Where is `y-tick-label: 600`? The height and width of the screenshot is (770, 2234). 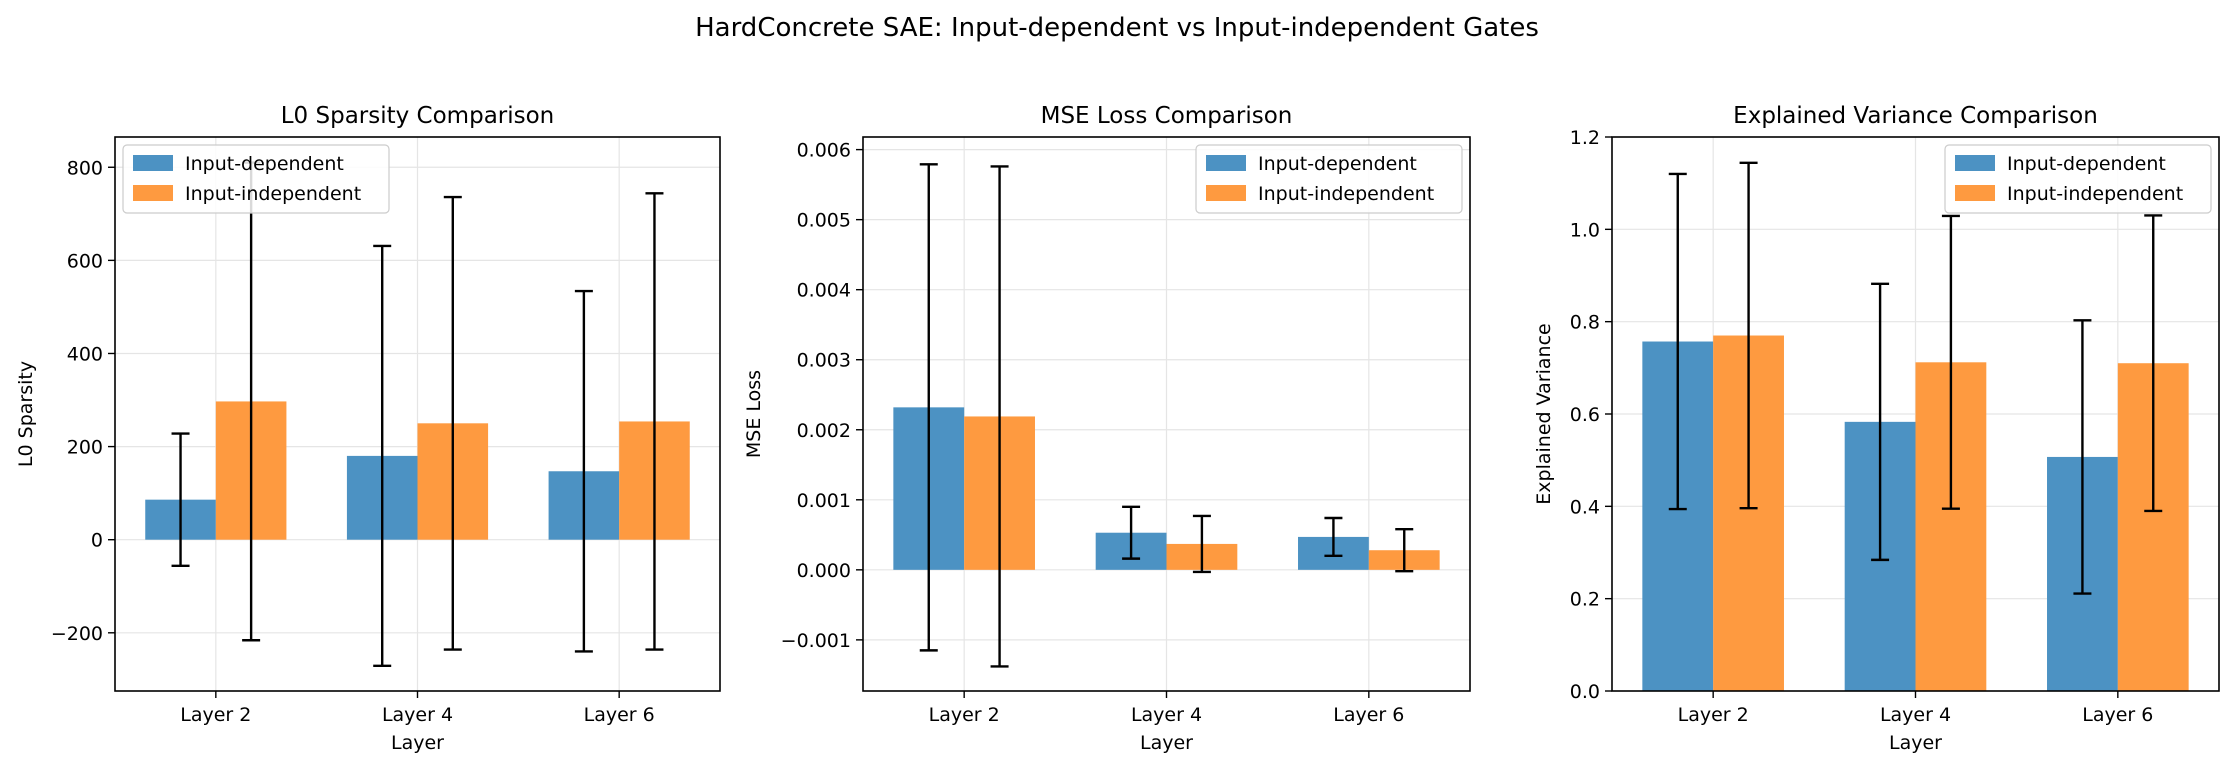
y-tick-label: 600 is located at coordinates (85, 261).